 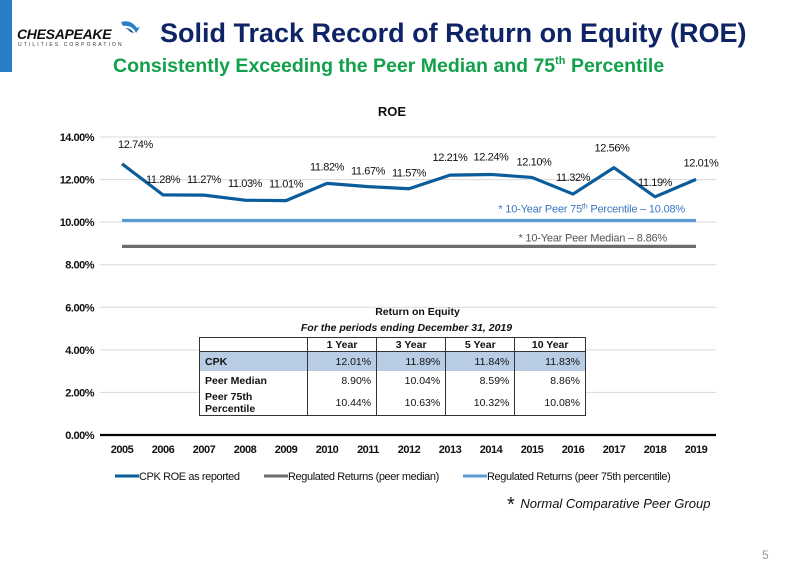 What do you see at coordinates (368, 450) in the screenshot?
I see `x-tick-label: 2011` at bounding box center [368, 450].